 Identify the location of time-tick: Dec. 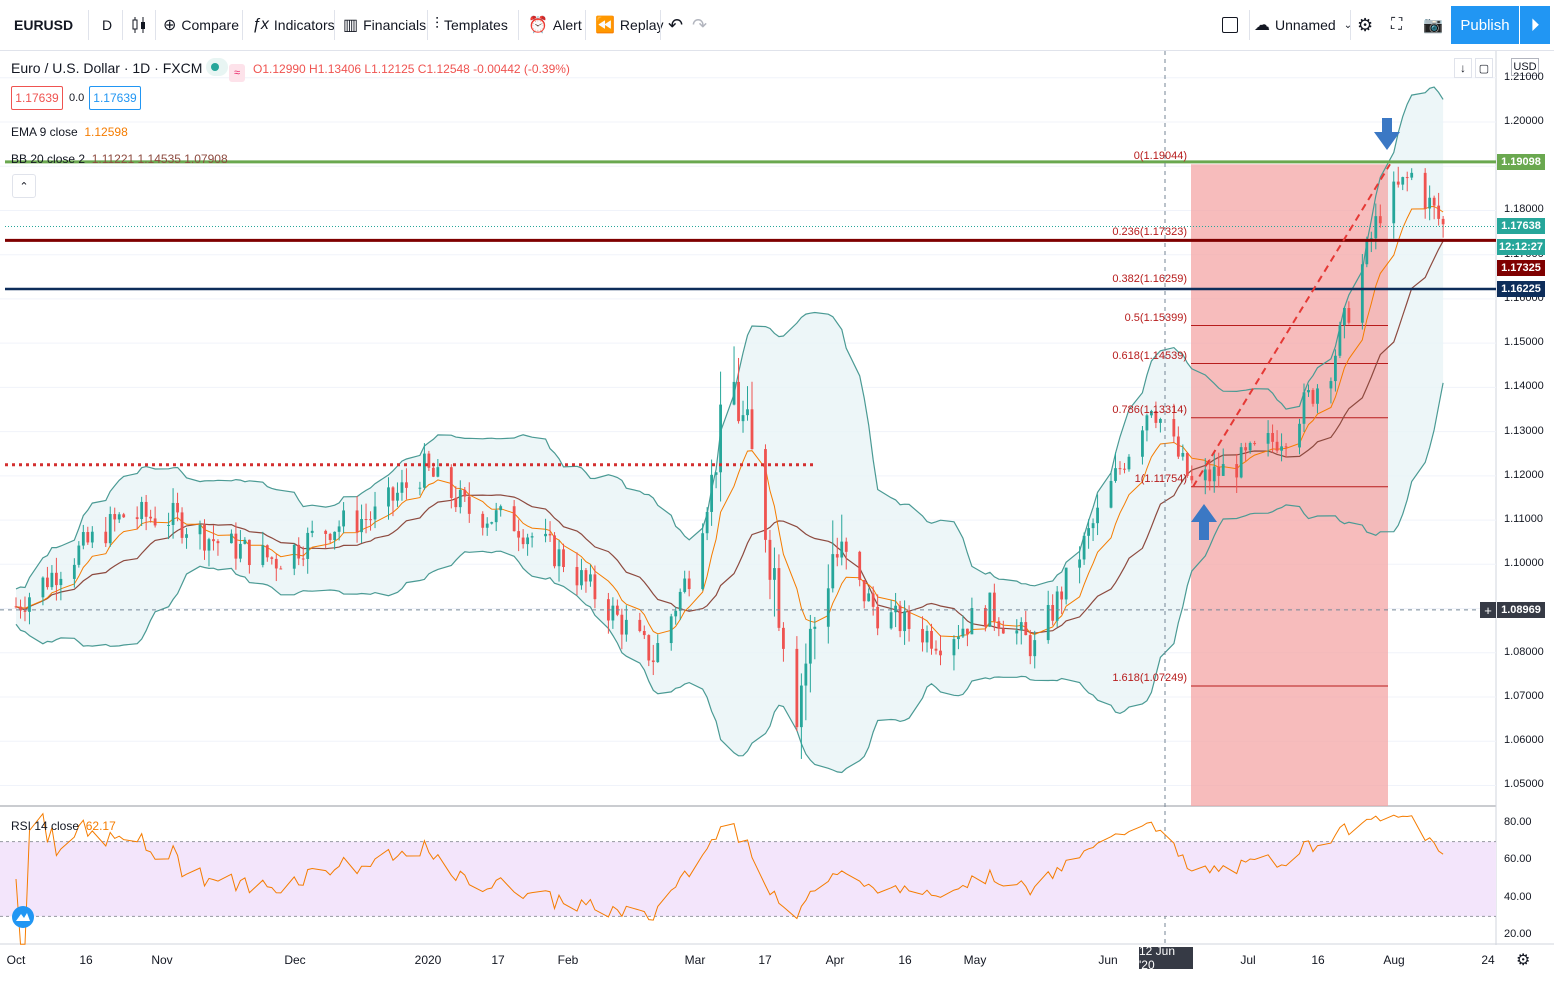
(295, 960).